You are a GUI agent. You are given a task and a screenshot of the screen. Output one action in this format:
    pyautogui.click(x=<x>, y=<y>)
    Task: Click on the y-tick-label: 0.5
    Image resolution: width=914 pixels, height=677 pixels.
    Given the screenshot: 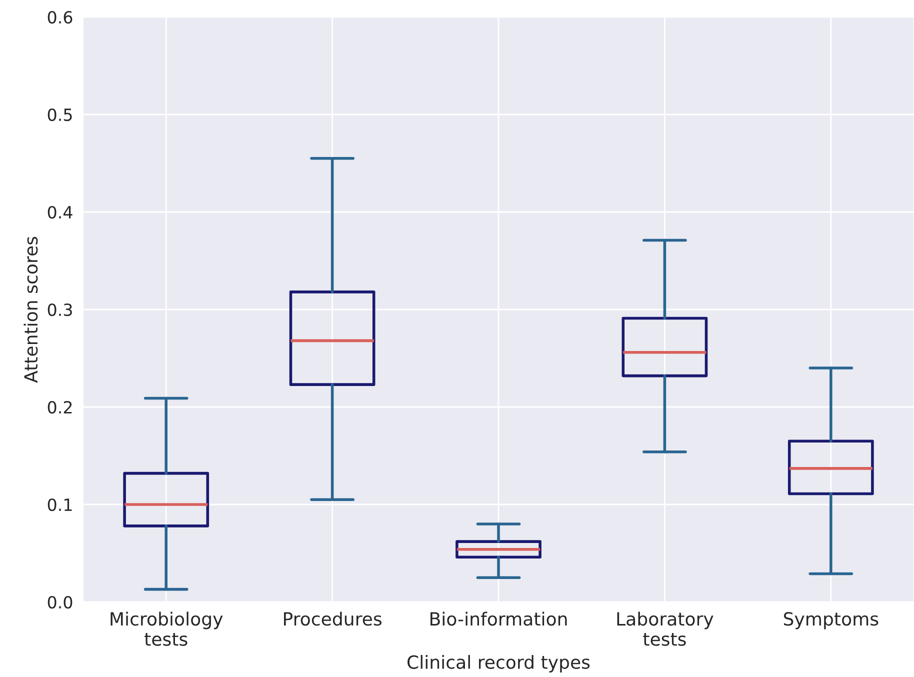 What is the action you would take?
    pyautogui.click(x=60, y=115)
    